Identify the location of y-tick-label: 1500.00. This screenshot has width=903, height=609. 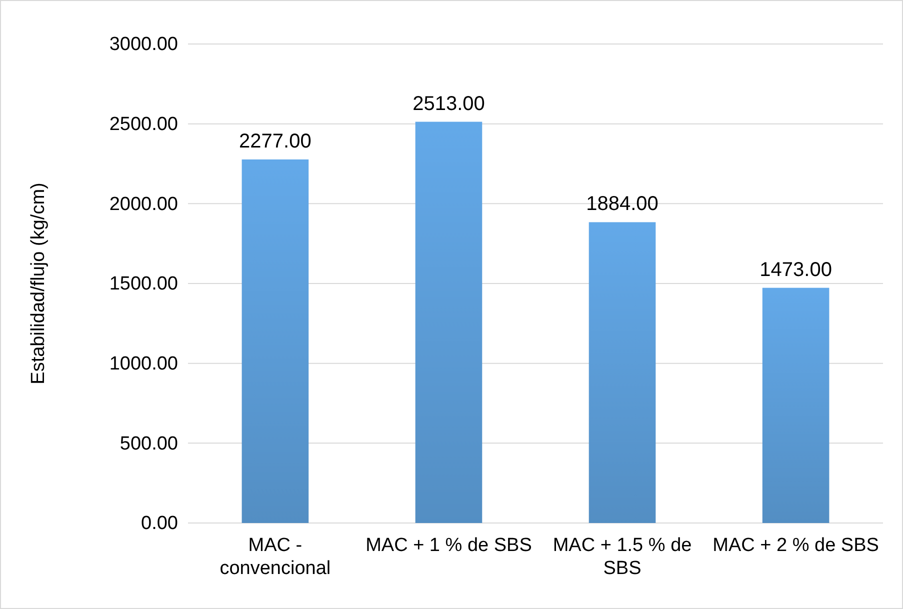
(143, 284).